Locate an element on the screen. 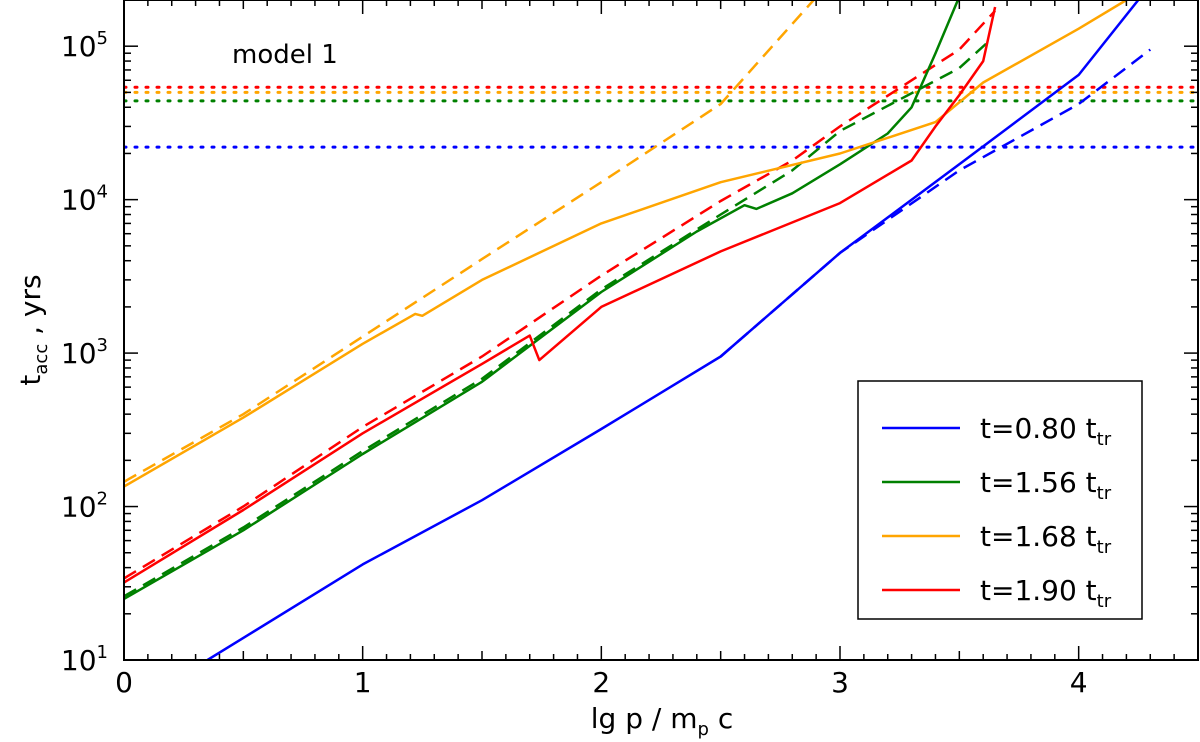 The height and width of the screenshot is (742, 1200). y-axis-label: tacc , yrs is located at coordinates (33, 329).